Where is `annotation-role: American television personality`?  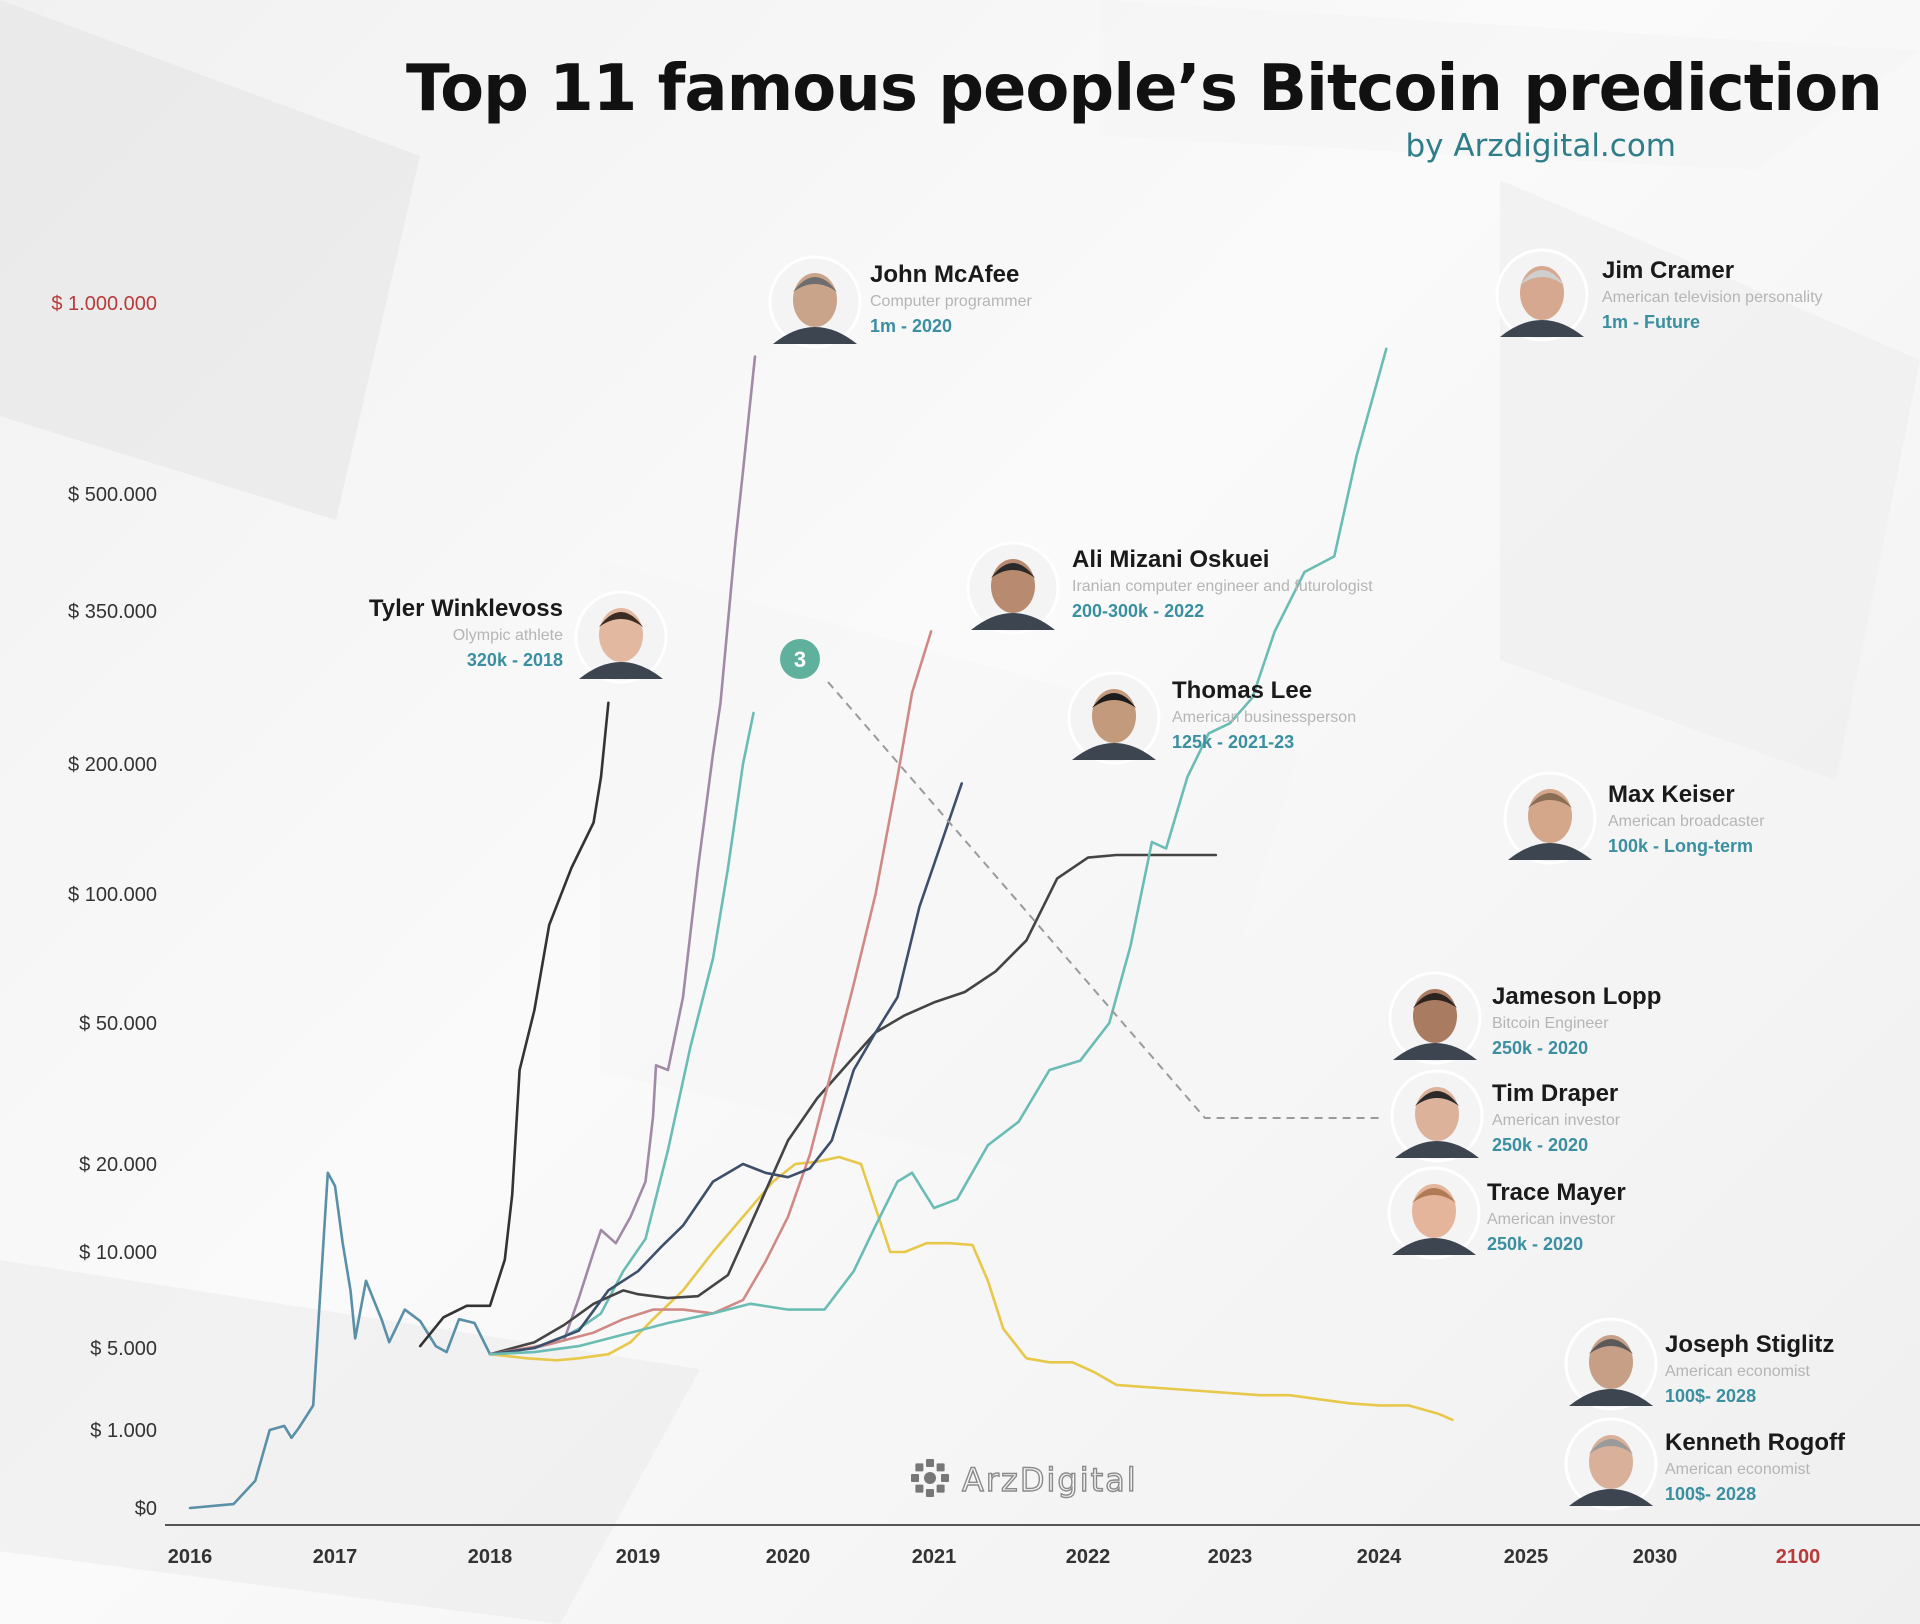 annotation-role: American television personality is located at coordinates (1712, 297).